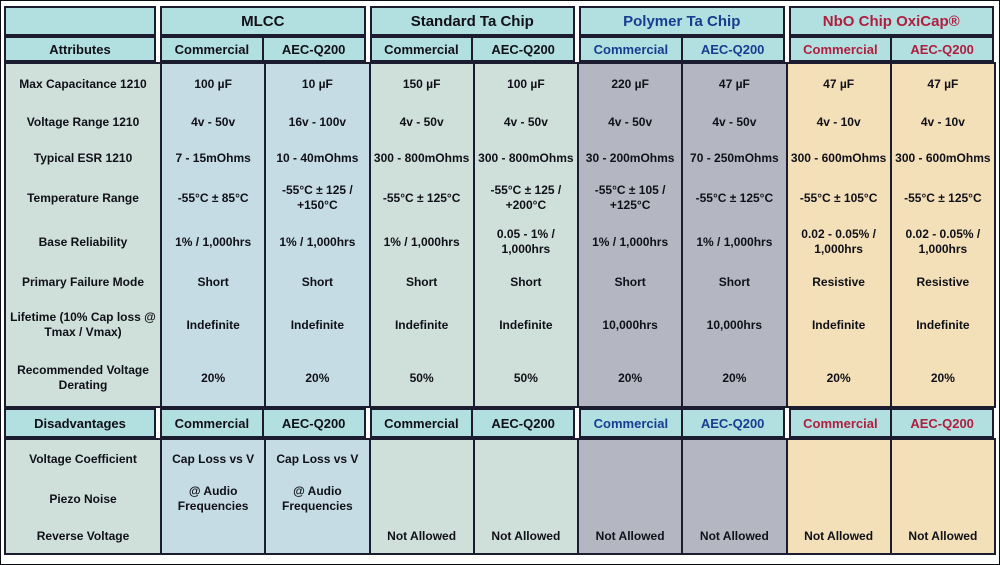 This screenshot has height=565, width=1000. I want to click on subheader-polymer-ta: Commercial AEC-Q200, so click(682, 49).